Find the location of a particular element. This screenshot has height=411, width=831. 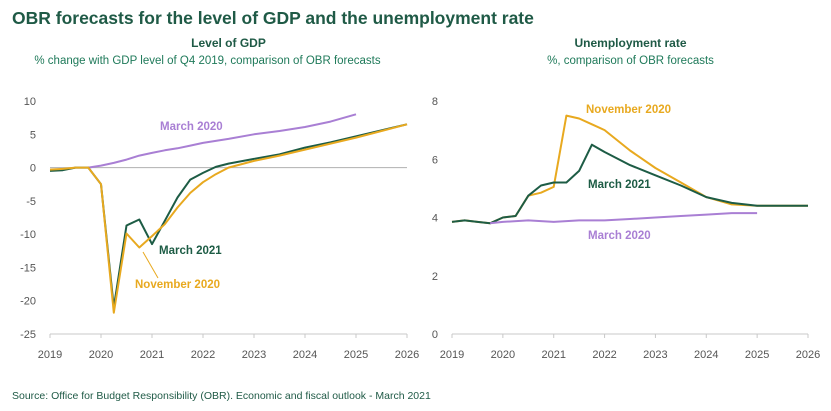

gdp-y-tick-label: 10 is located at coordinates (30, 102).